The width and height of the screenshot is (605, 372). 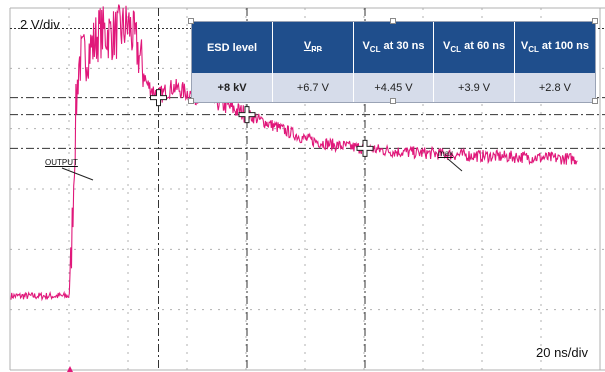 What do you see at coordinates (455, 165) in the screenshot?
I see `max-label-leader` at bounding box center [455, 165].